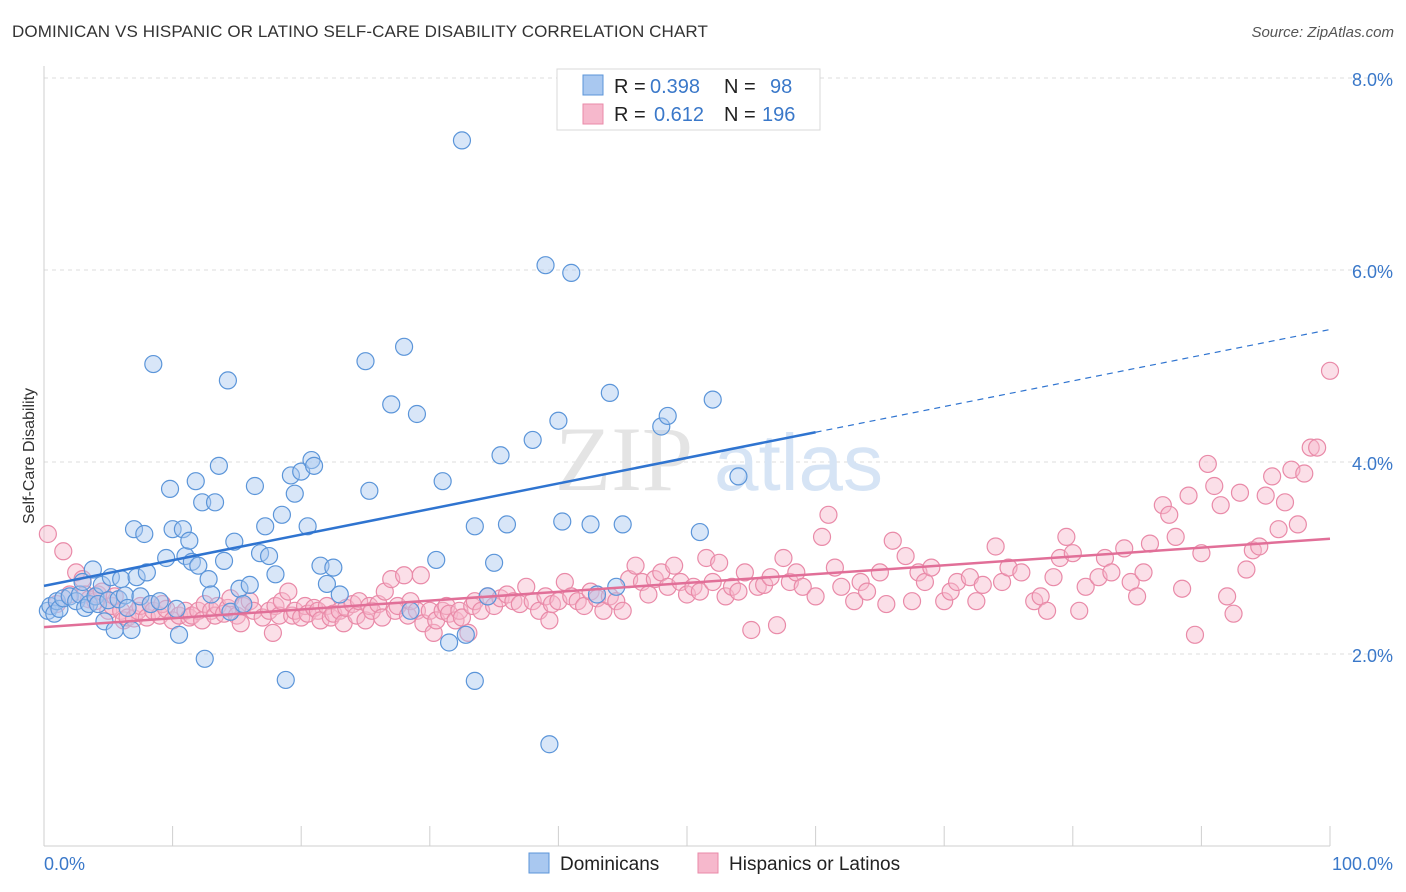  I want to click on y-tick-label: 4.0%, so click(1372, 464).